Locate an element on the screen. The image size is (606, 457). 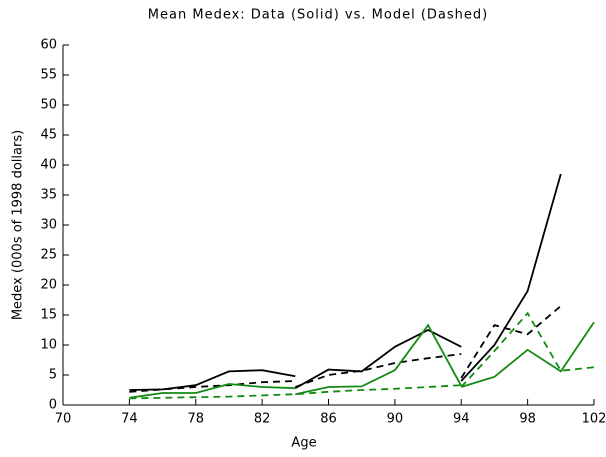
y-tick-label: 20 is located at coordinates (48, 285).